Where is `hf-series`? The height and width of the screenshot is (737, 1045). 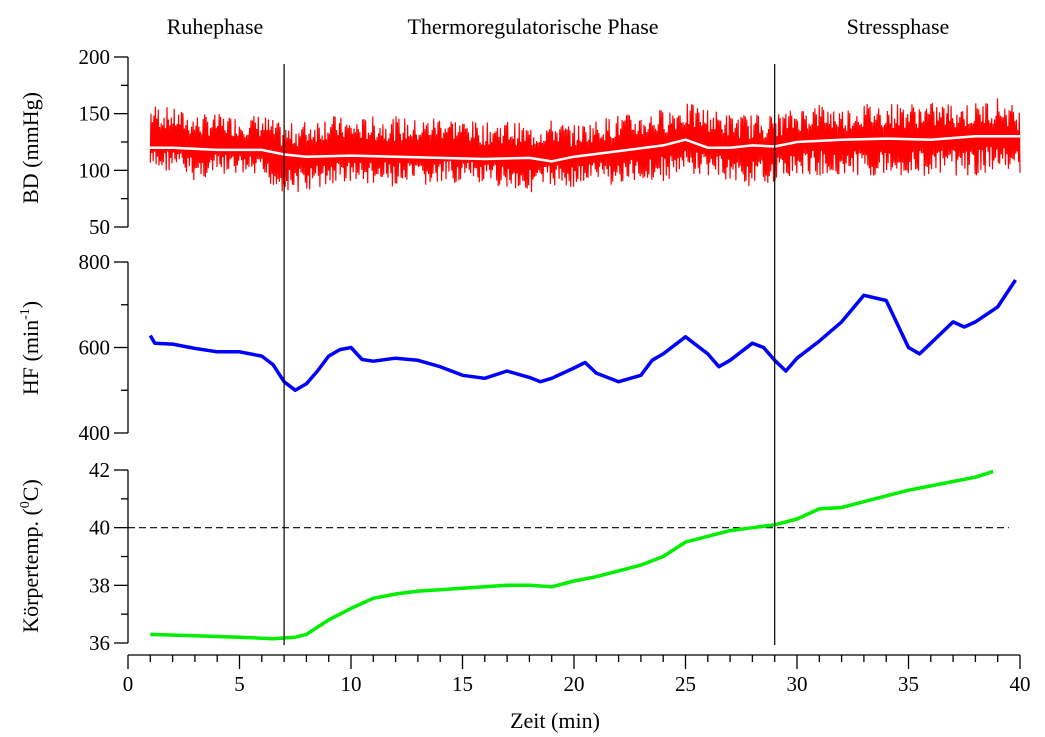
hf-series is located at coordinates (582, 336).